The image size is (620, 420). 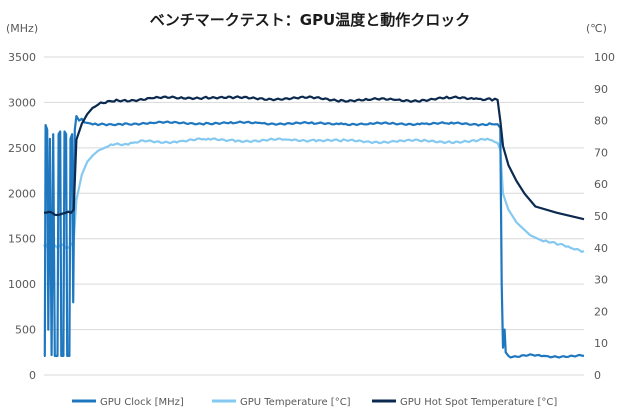 What do you see at coordinates (22, 28) in the screenshot?
I see `y-left-unit: (MHz)` at bounding box center [22, 28].